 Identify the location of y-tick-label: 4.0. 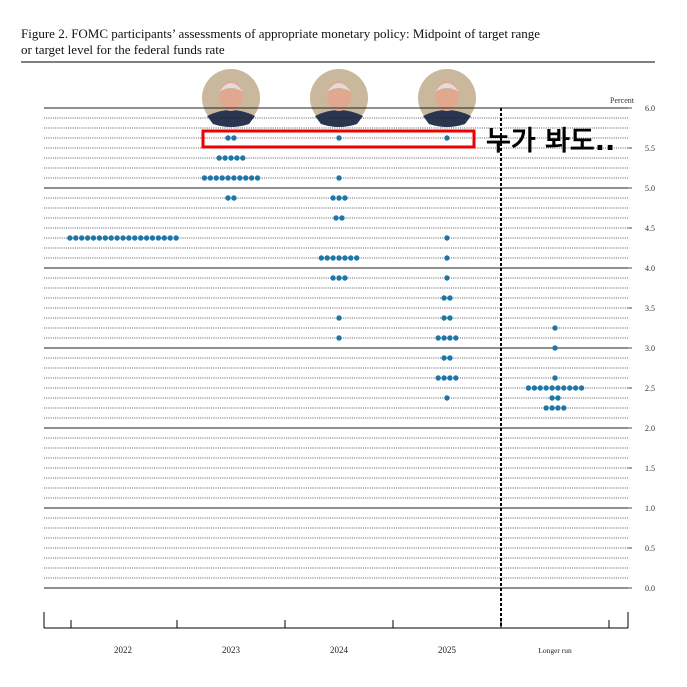
(650, 268).